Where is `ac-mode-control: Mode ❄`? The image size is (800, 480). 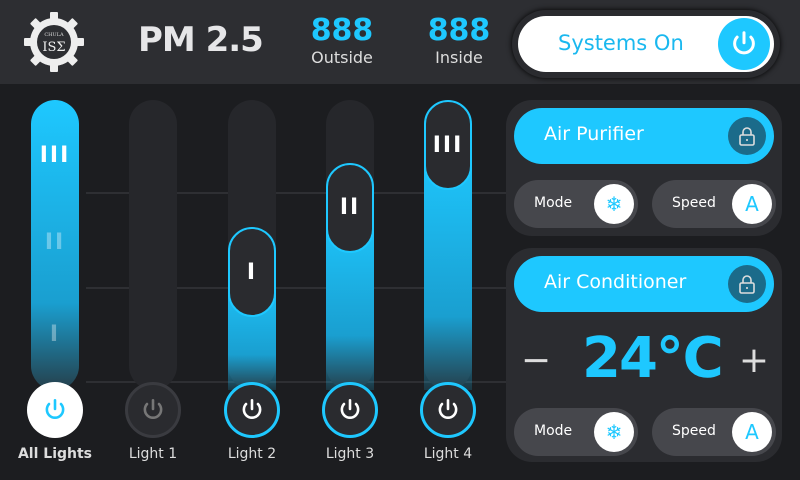
ac-mode-control: Mode ❄ is located at coordinates (576, 432).